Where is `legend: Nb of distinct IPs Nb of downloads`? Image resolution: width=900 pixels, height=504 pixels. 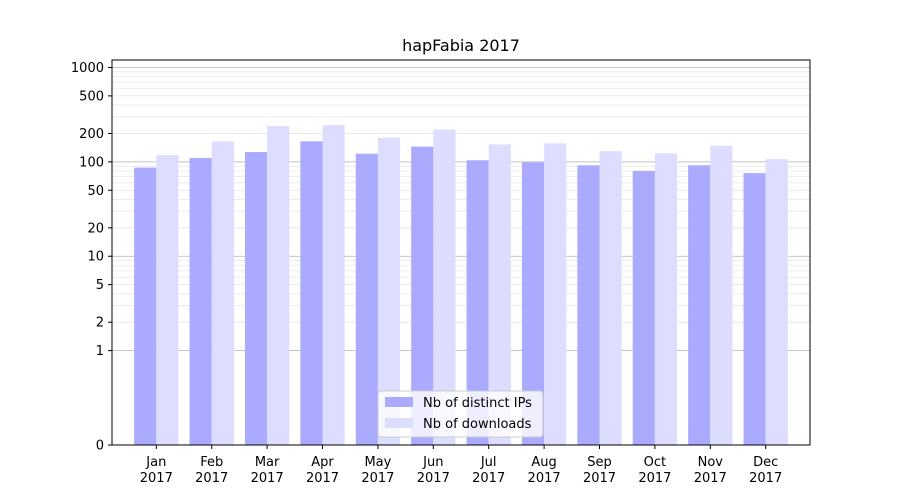 legend: Nb of distinct IPs Nb of downloads is located at coordinates (460, 414).